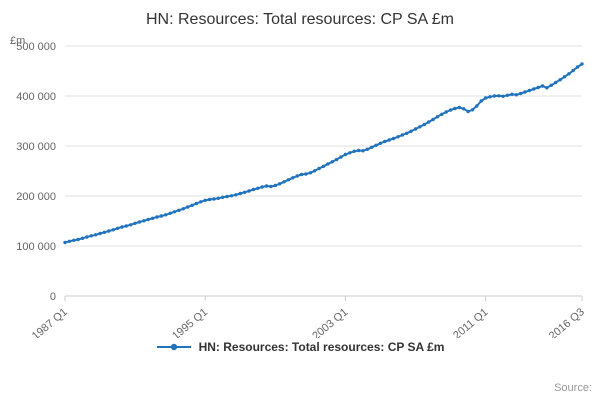 The width and height of the screenshot is (600, 400). I want to click on x-tick-label: 1995 Q1, so click(190, 322).